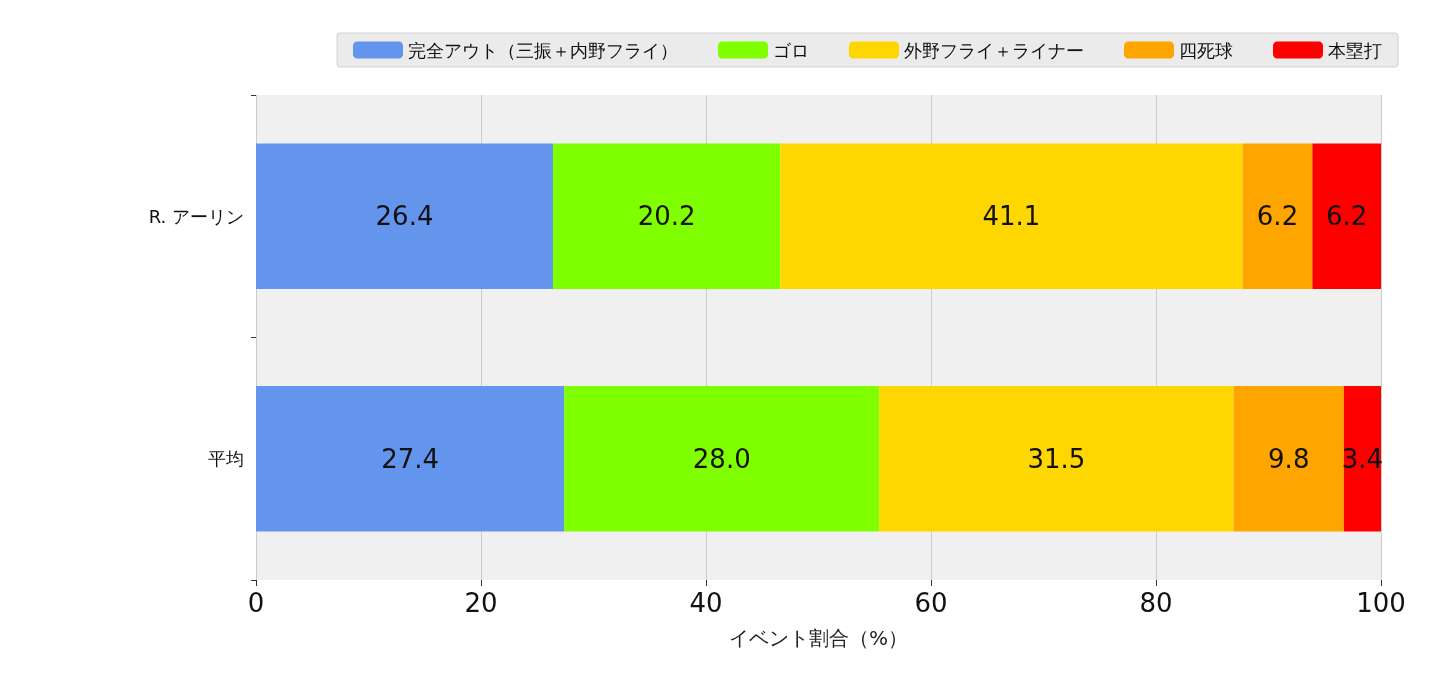 The image size is (1454, 682). What do you see at coordinates (818, 638) in the screenshot?
I see `x-axis-title: イベント割合（%）` at bounding box center [818, 638].